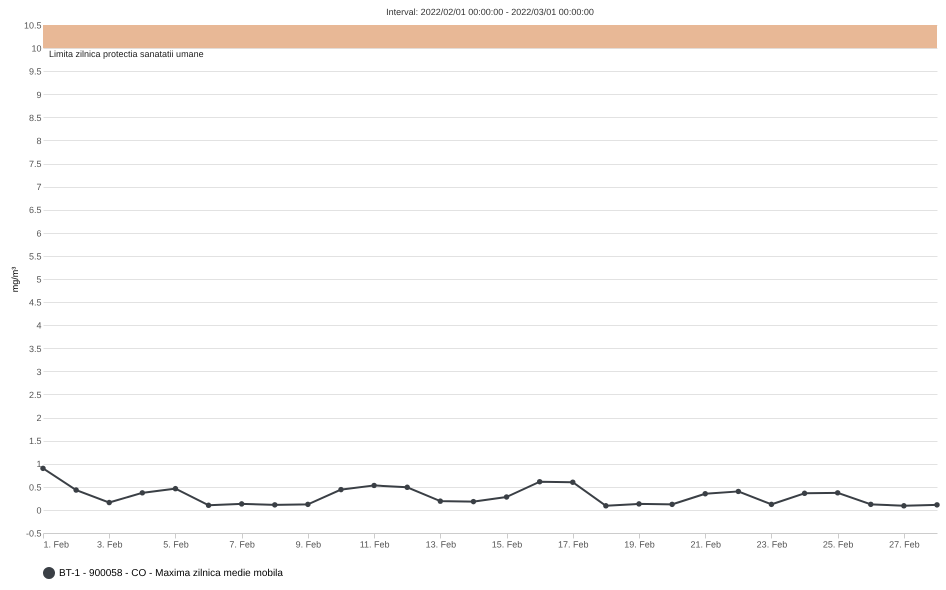 The image size is (946, 590). I want to click on x-tick-label: 23. Feb, so click(772, 545).